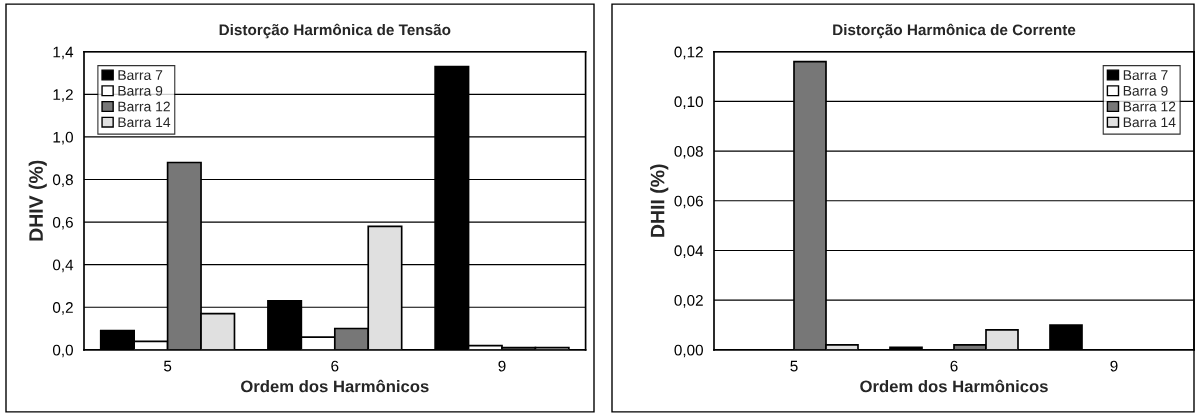 Image resolution: width=1200 pixels, height=414 pixels. I want to click on y-tick-label: 1,0, so click(63, 138).